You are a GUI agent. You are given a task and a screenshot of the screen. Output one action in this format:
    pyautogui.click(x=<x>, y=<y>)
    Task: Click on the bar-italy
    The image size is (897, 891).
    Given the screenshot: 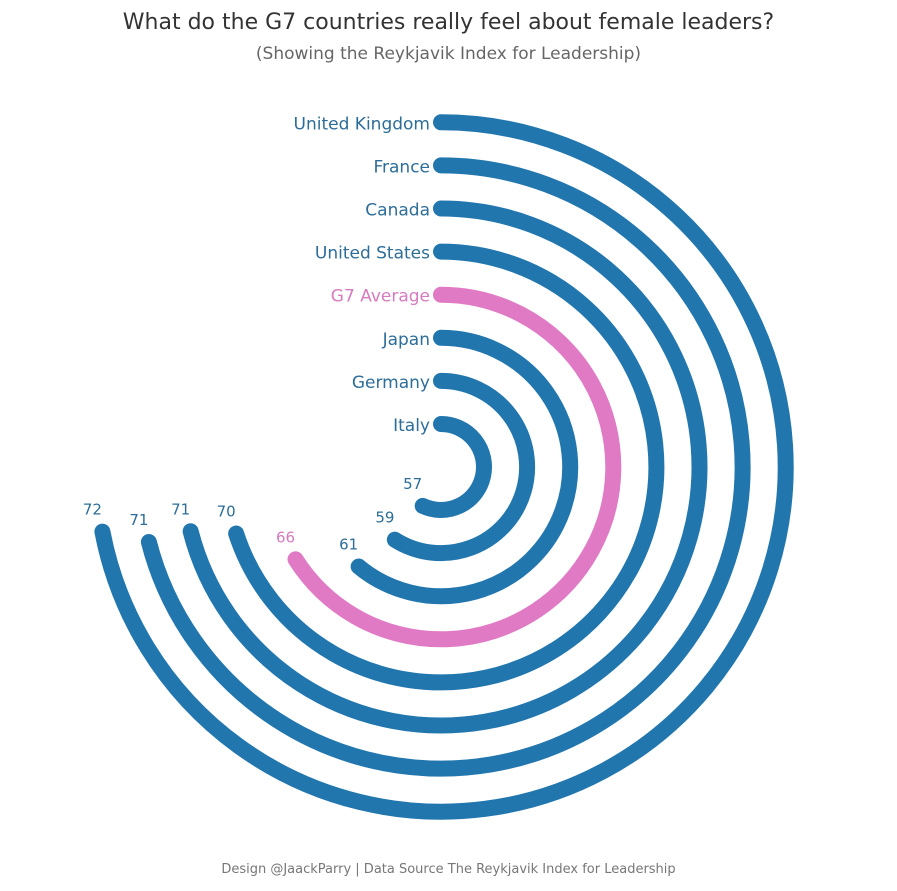 What is the action you would take?
    pyautogui.click(x=453, y=467)
    